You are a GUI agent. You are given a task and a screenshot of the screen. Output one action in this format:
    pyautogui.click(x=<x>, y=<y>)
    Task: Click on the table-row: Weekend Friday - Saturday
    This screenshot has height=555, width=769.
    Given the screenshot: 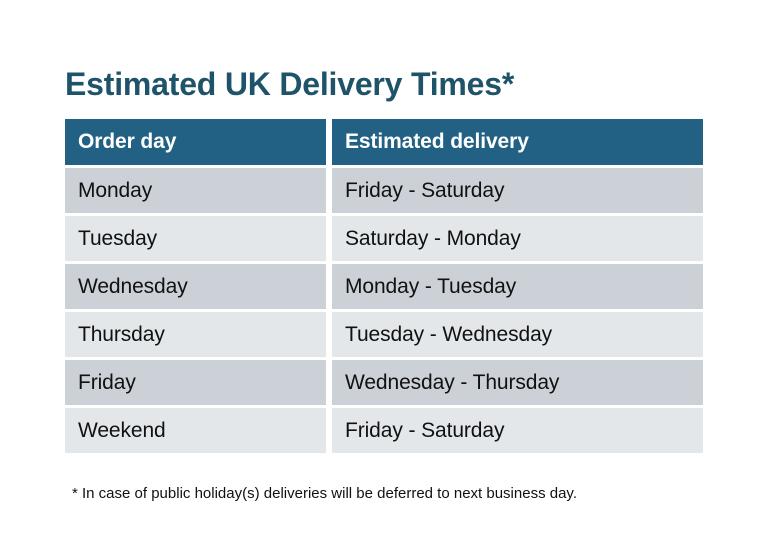 What is the action you would take?
    pyautogui.click(x=384, y=430)
    